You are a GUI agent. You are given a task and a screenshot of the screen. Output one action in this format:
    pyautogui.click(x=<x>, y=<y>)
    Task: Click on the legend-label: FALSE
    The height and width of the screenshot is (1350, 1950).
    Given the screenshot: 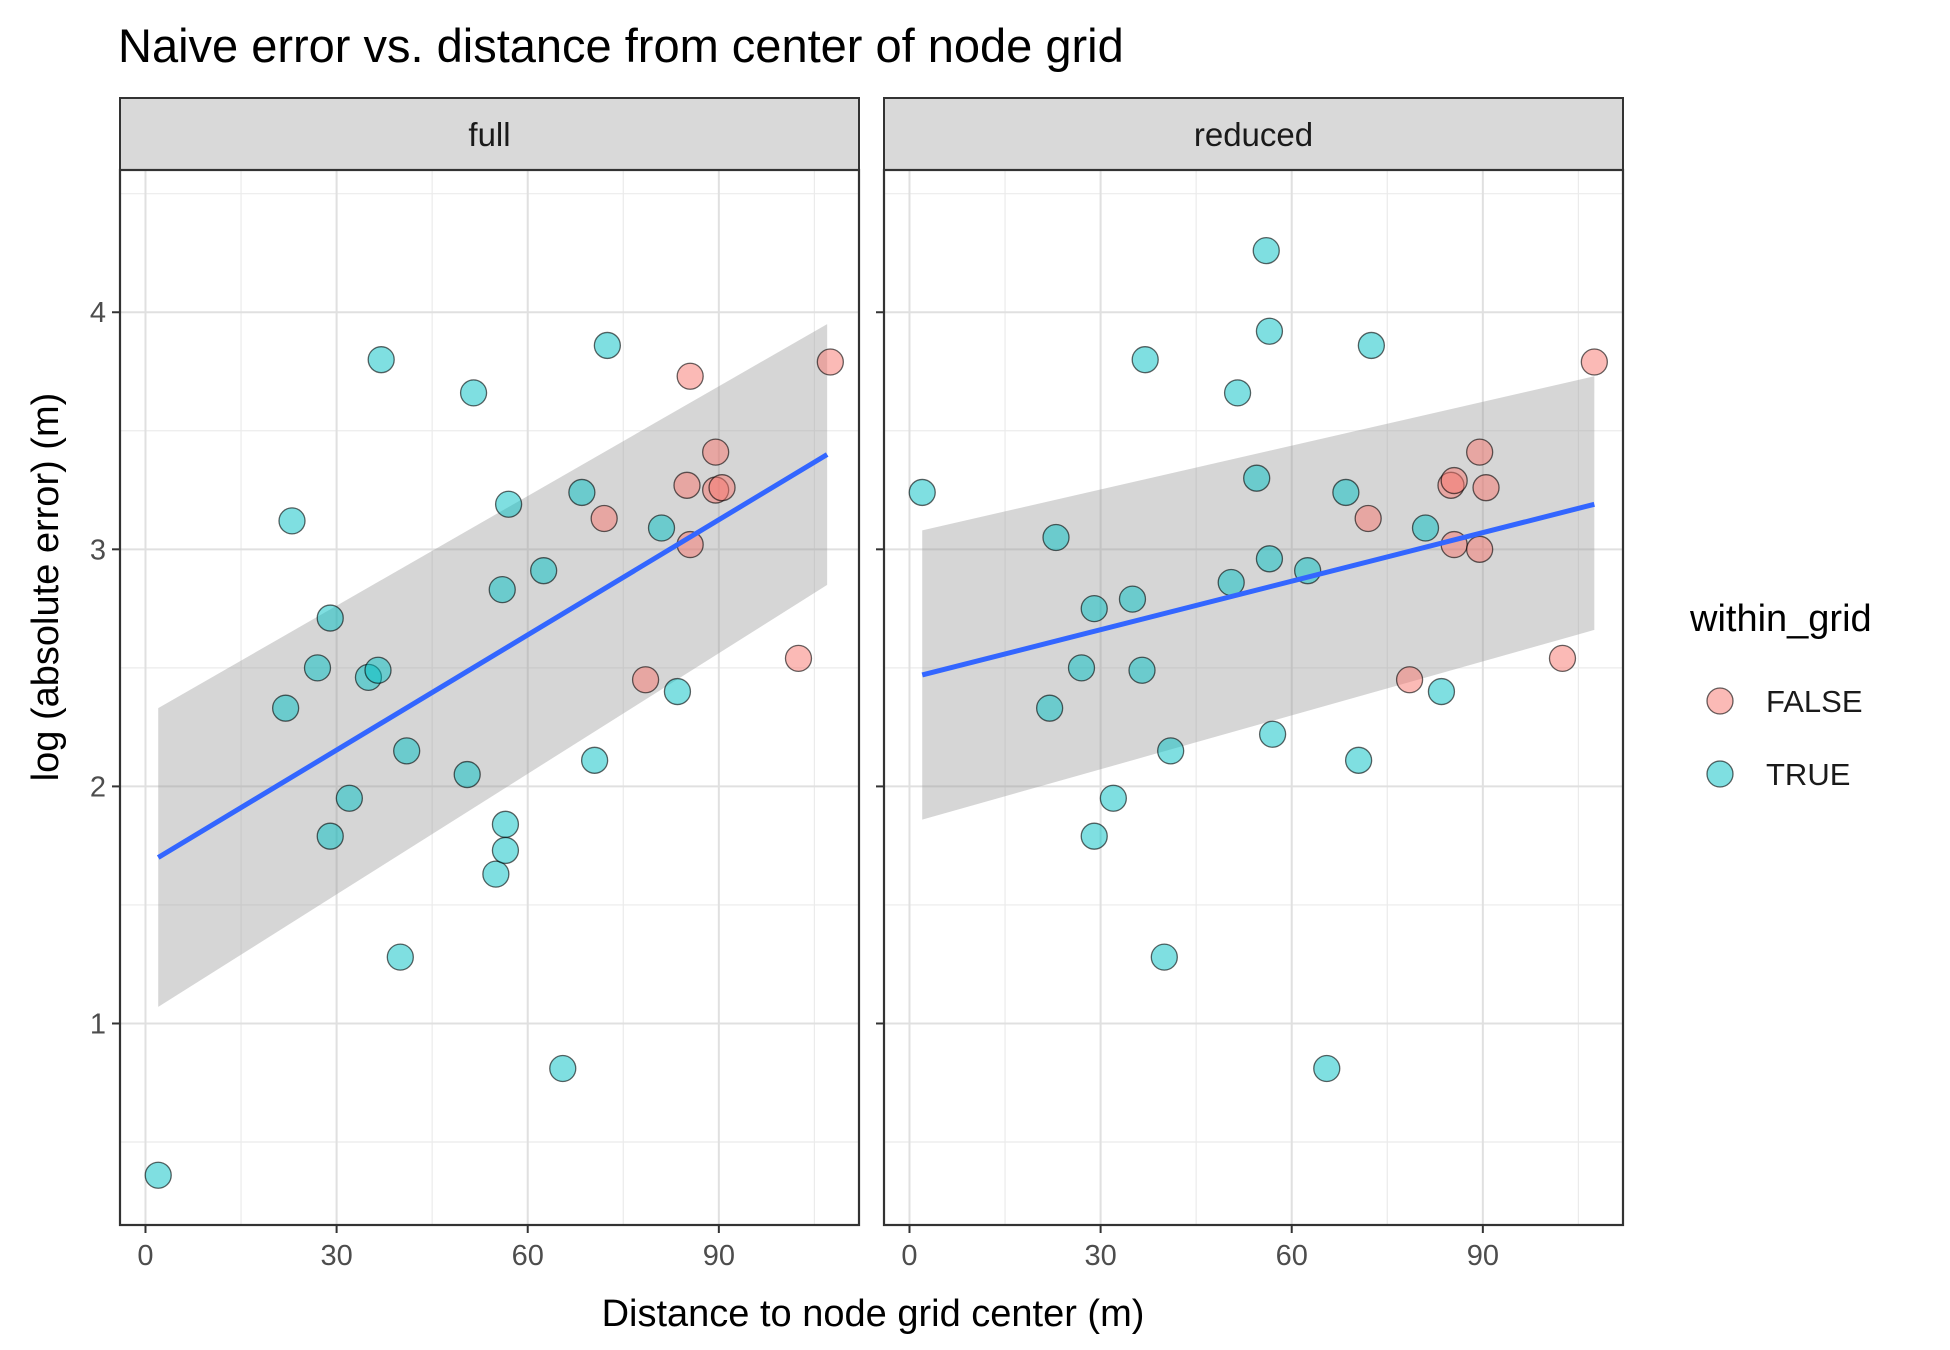 What is the action you would take?
    pyautogui.click(x=1814, y=701)
    